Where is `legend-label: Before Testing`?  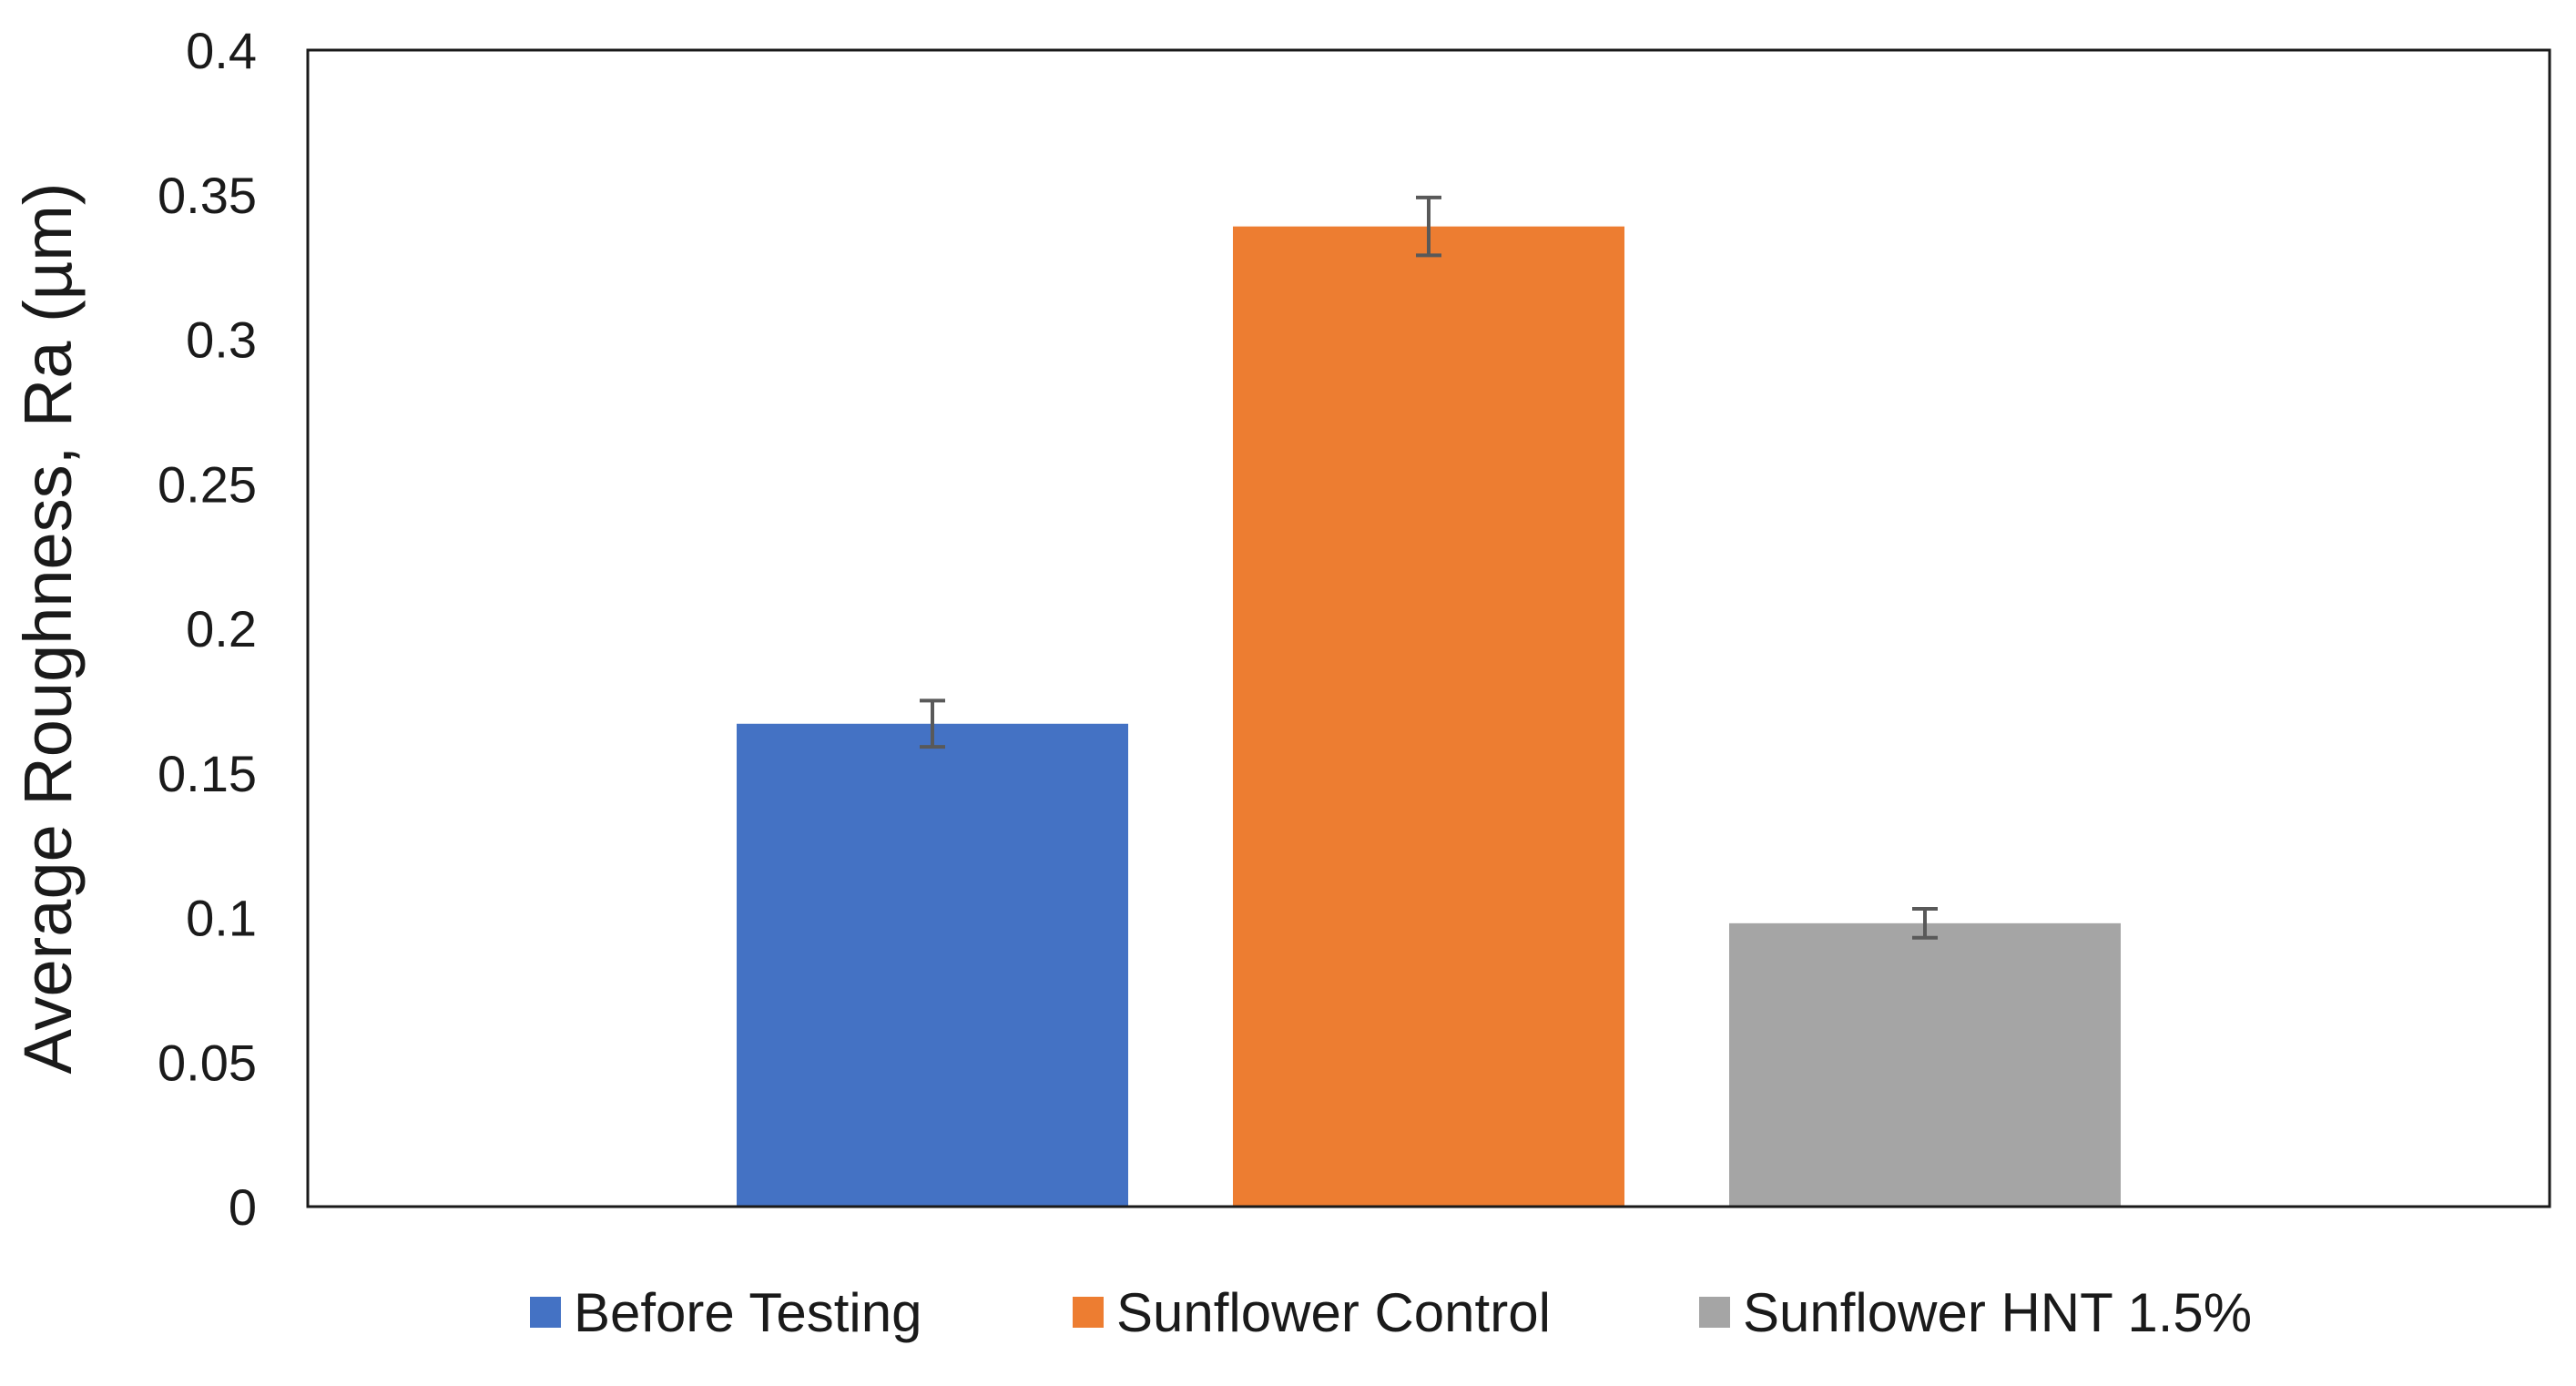 legend-label: Before Testing is located at coordinates (747, 1312).